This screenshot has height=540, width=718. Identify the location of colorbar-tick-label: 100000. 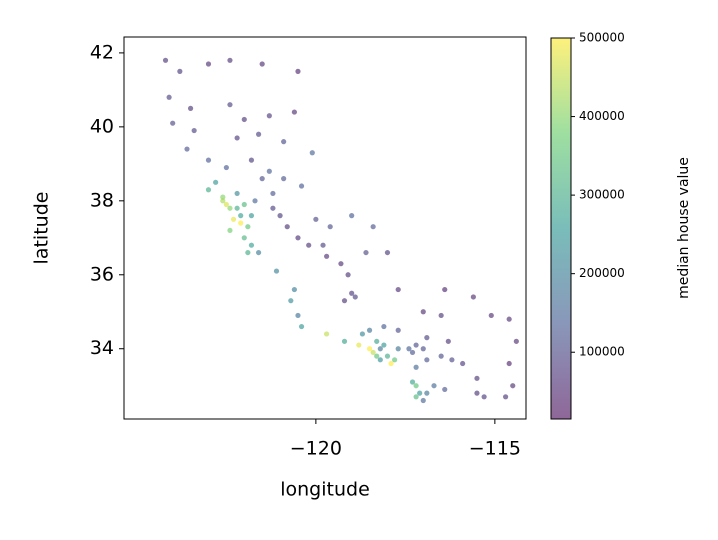
(602, 352).